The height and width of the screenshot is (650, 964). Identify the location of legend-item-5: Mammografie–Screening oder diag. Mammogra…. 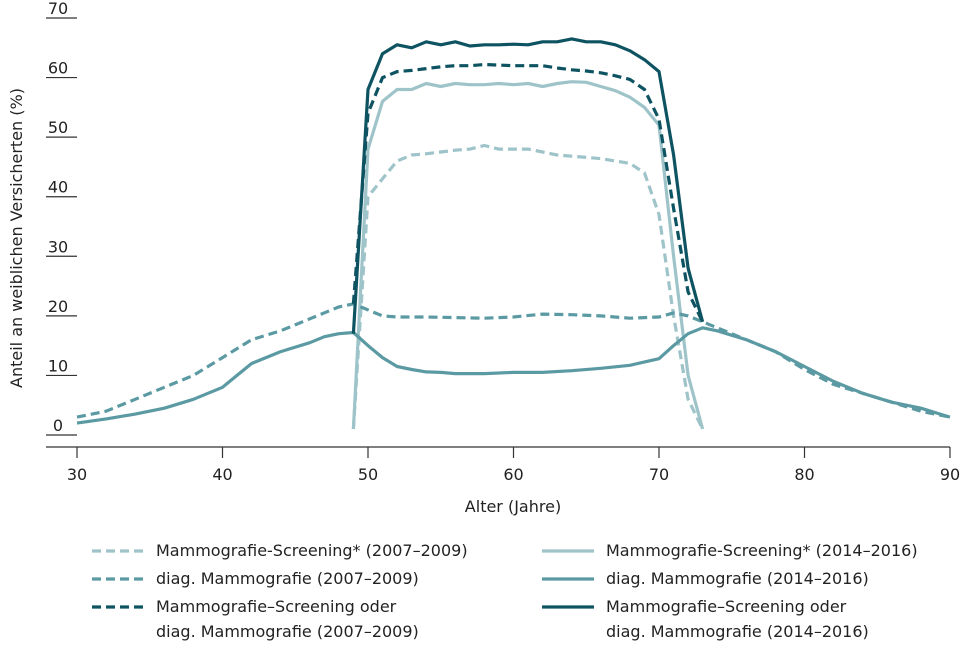
(254, 619).